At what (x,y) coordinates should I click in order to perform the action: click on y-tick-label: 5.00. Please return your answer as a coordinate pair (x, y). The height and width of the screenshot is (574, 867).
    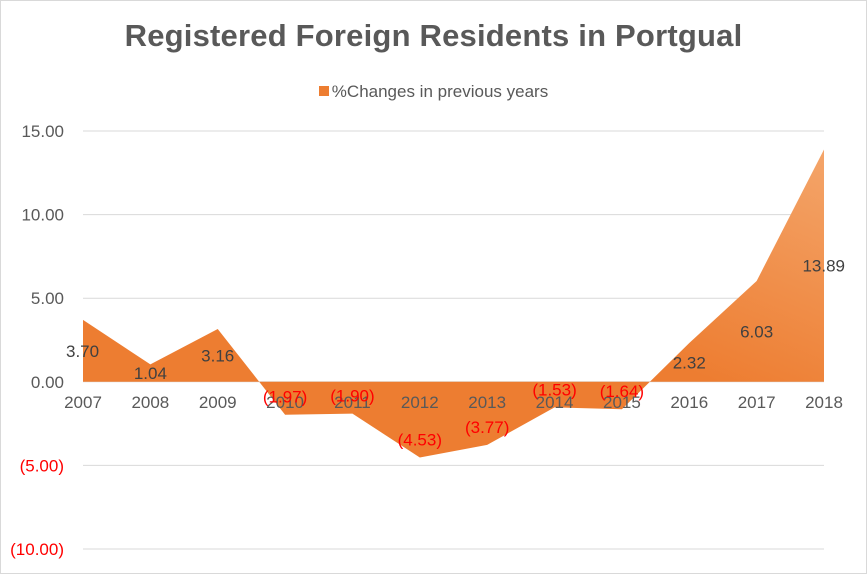
    Looking at the image, I should click on (47, 298).